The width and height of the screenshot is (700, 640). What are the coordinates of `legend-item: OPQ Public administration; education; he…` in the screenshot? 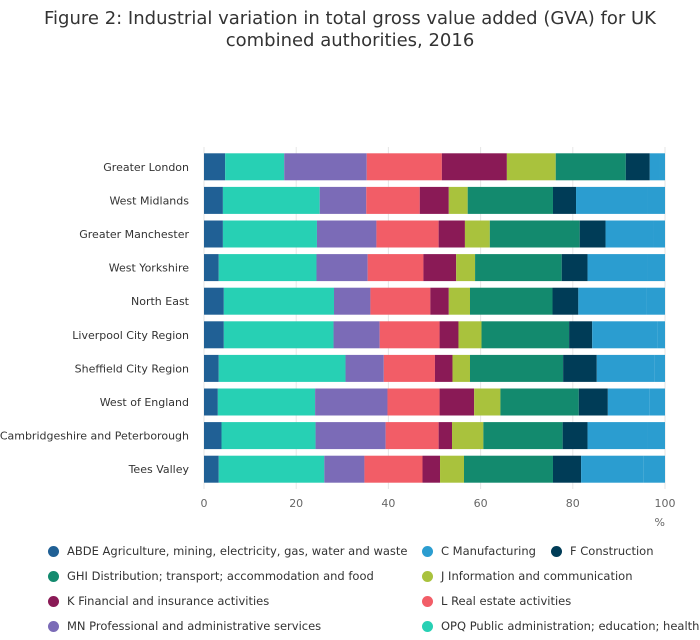 It's located at (560, 626).